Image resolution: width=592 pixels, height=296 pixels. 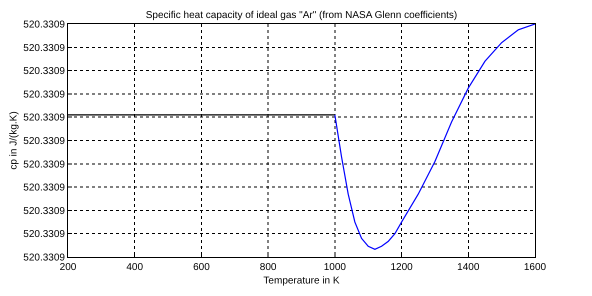 I want to click on x-tick-label: 200, so click(x=68, y=267).